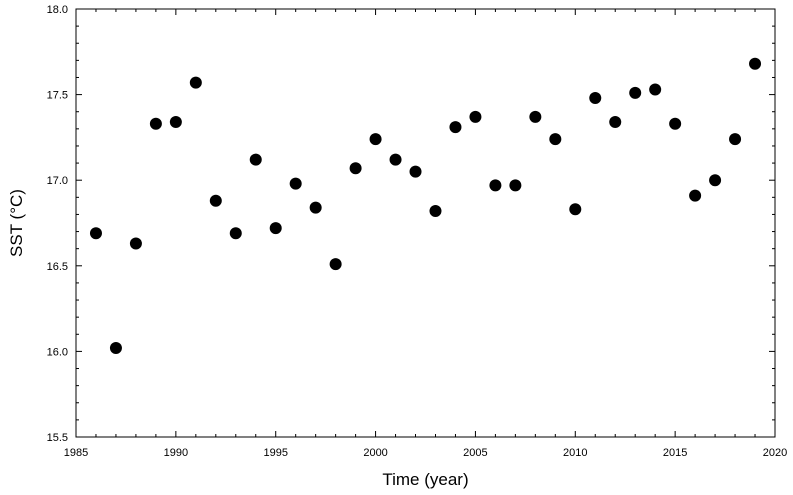  I want to click on y-tick-label: 18.0, so click(57, 10).